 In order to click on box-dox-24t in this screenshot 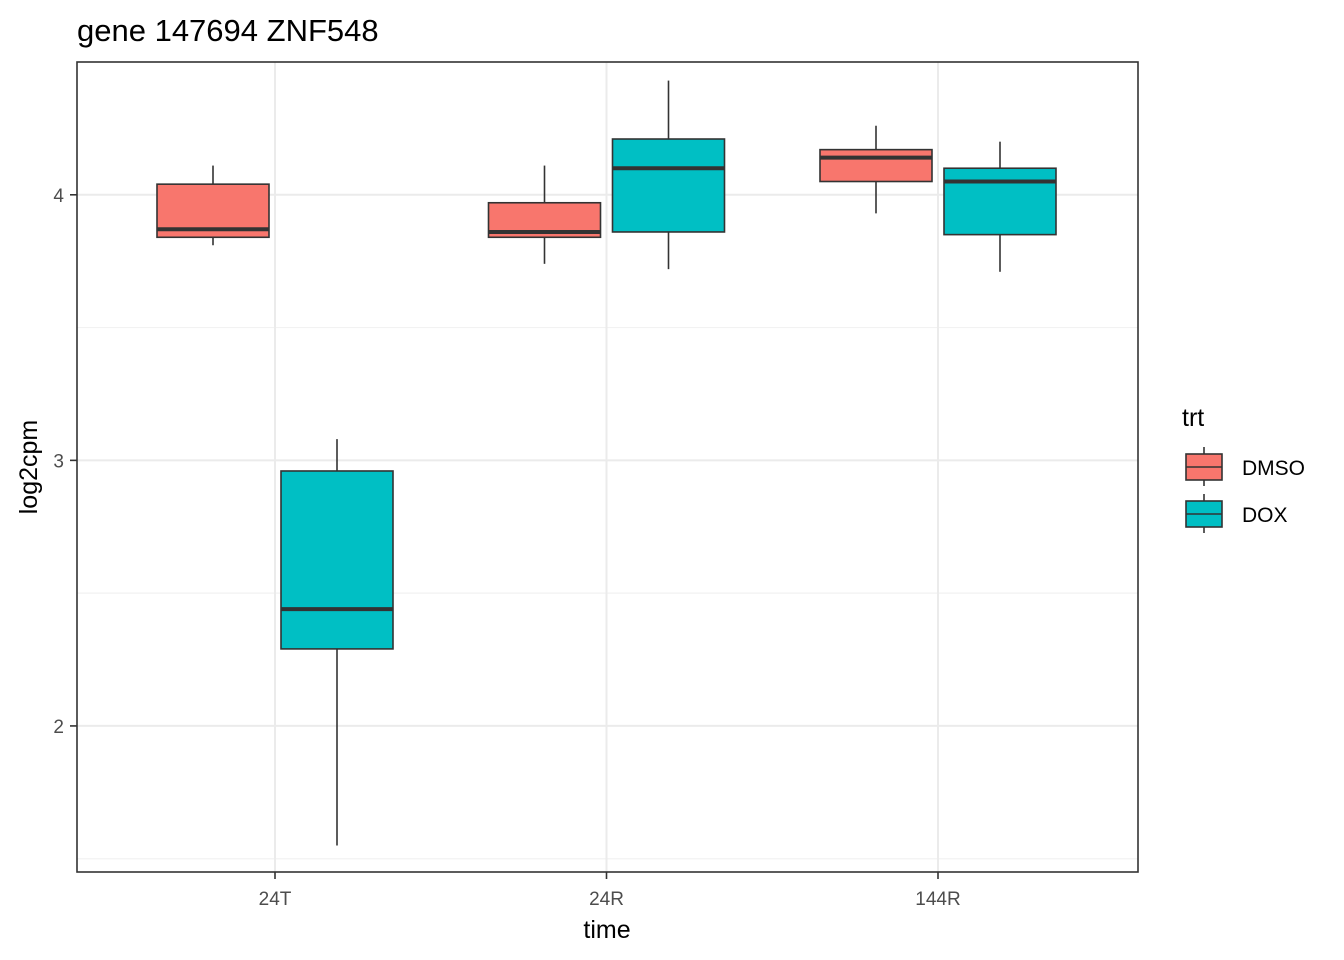, I will do `click(337, 642)`.